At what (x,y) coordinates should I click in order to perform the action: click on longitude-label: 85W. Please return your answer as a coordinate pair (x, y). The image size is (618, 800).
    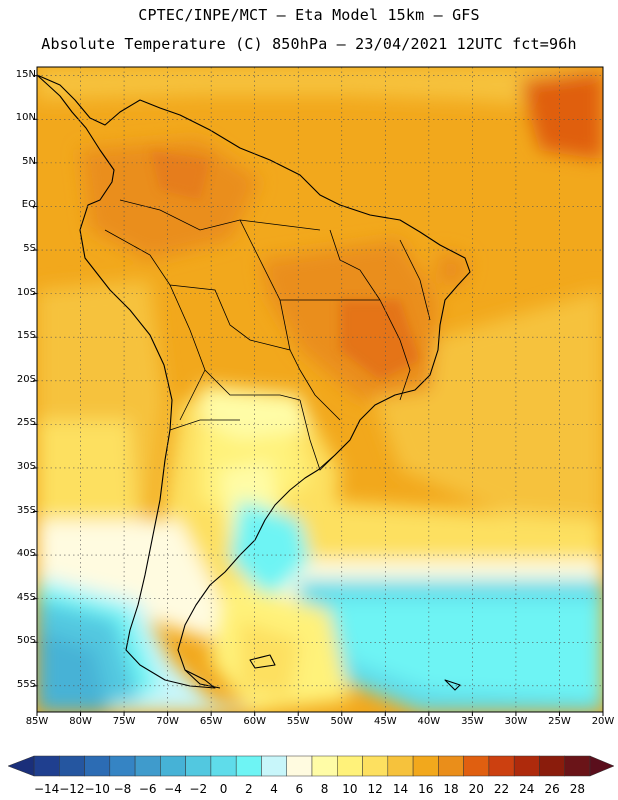
    Looking at the image, I should click on (37, 721).